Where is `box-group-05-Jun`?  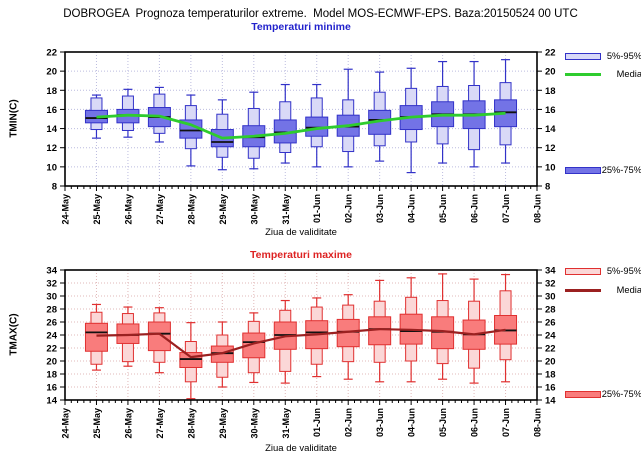 box-group-05-Jun is located at coordinates (443, 326).